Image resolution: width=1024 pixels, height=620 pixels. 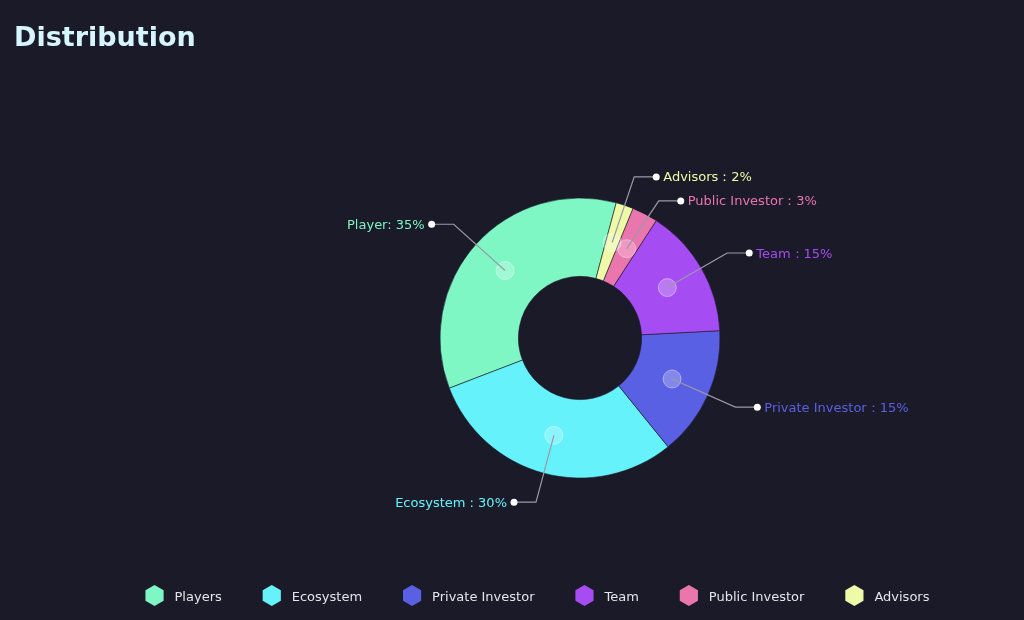 I want to click on legend-label: Advisors, so click(x=902, y=596).